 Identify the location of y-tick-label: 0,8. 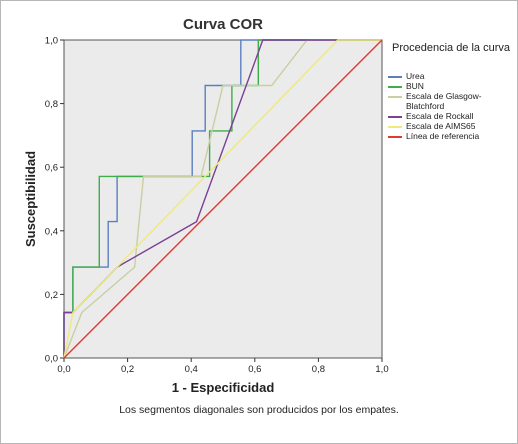
(51, 104).